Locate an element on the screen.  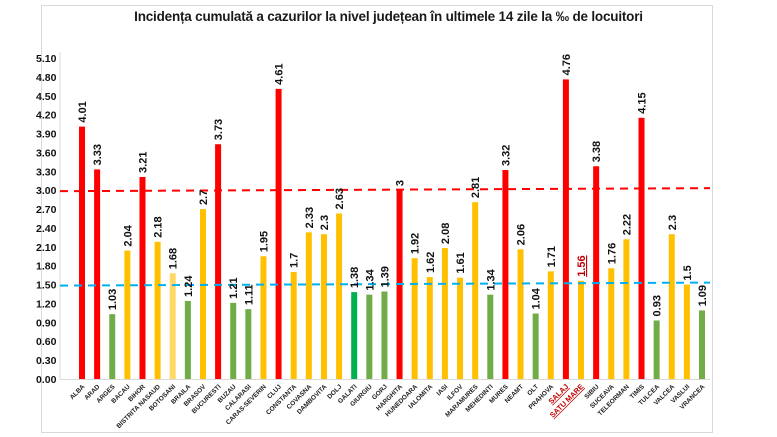
data-label: 1.09 is located at coordinates (703, 295).